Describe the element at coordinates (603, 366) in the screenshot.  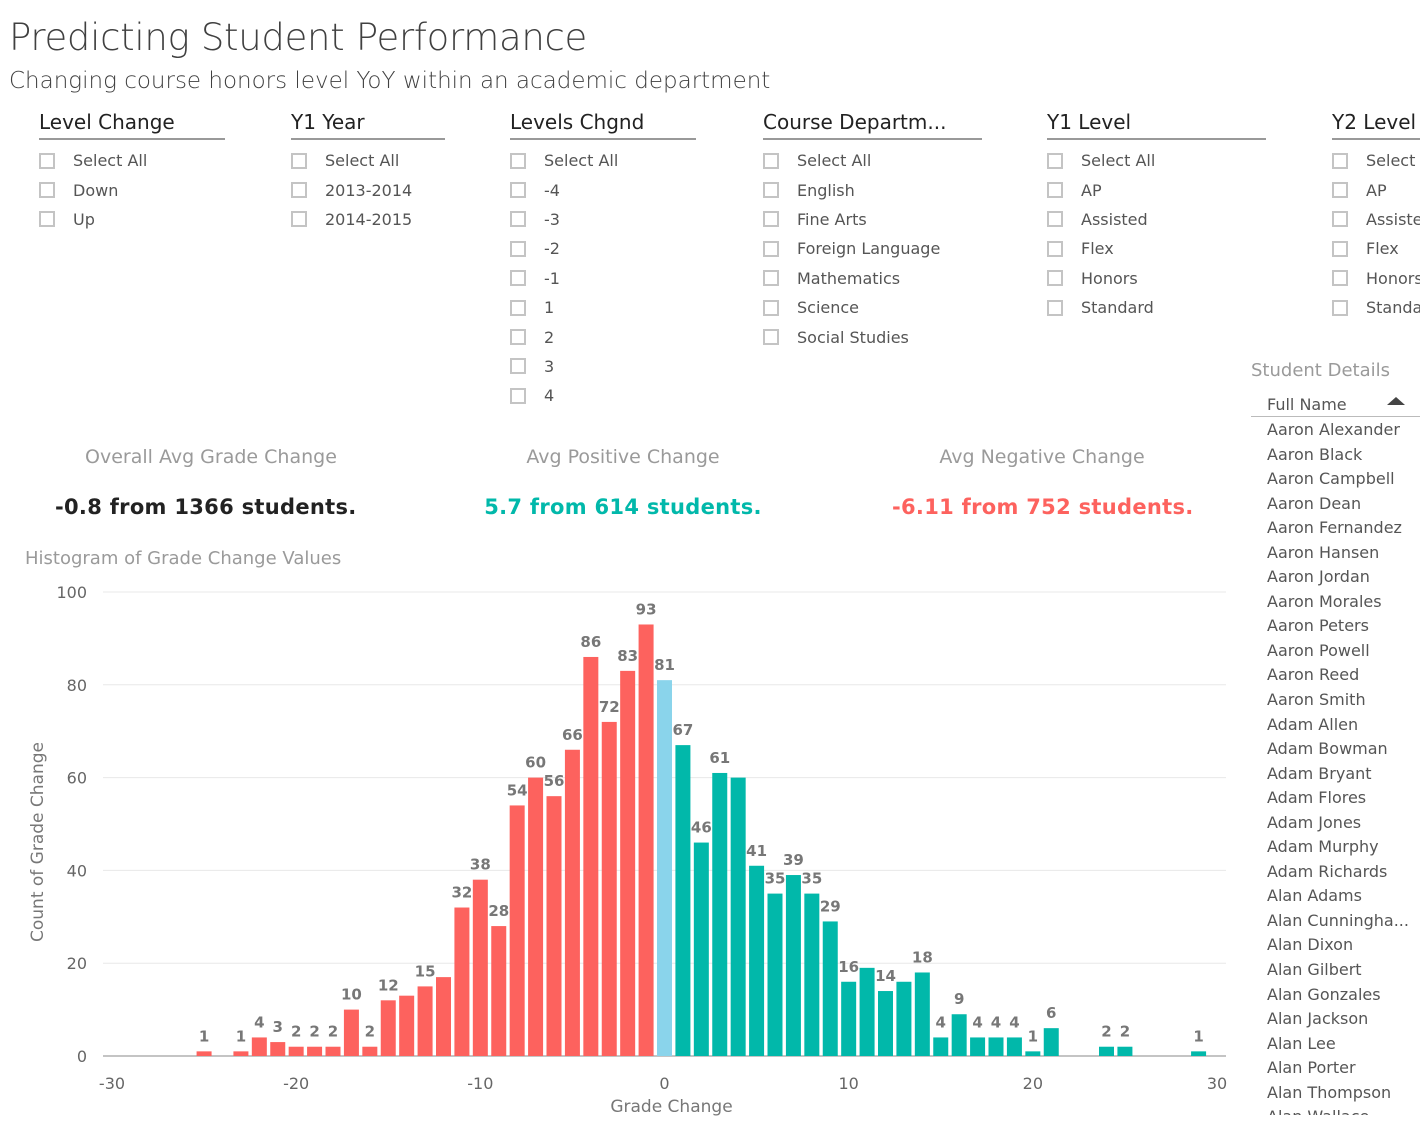
I see `slicer-option: 3` at that location.